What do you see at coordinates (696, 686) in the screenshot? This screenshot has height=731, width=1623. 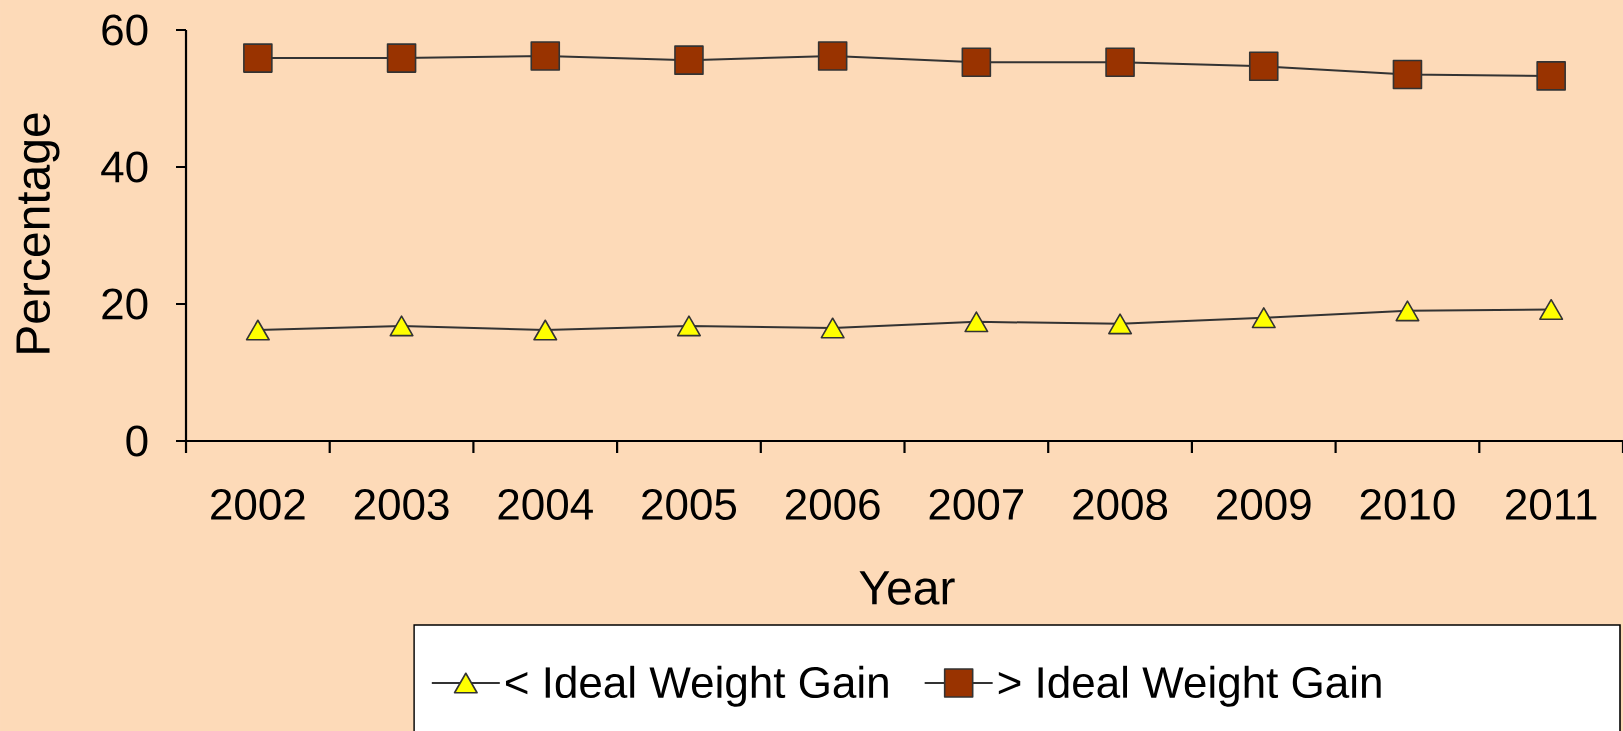 I see `legend-label: < Ideal Weight Gain` at bounding box center [696, 686].